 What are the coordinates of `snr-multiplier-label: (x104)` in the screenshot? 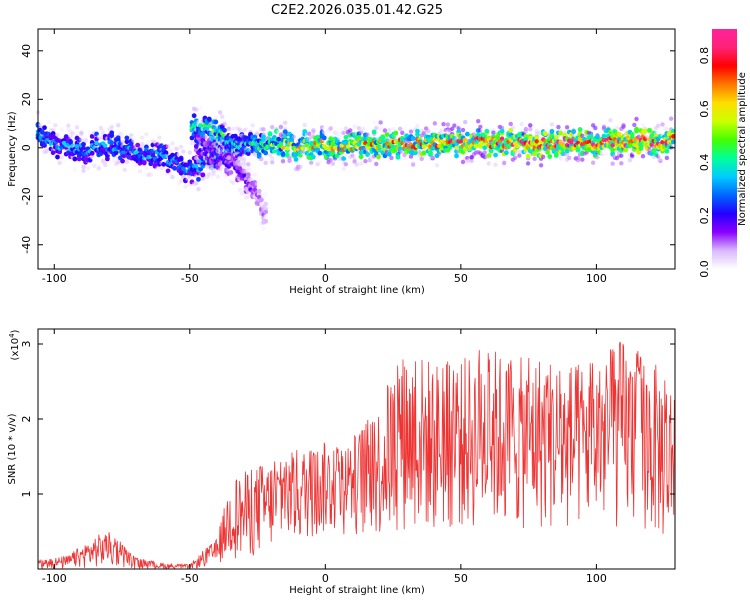 It's located at (14, 344).